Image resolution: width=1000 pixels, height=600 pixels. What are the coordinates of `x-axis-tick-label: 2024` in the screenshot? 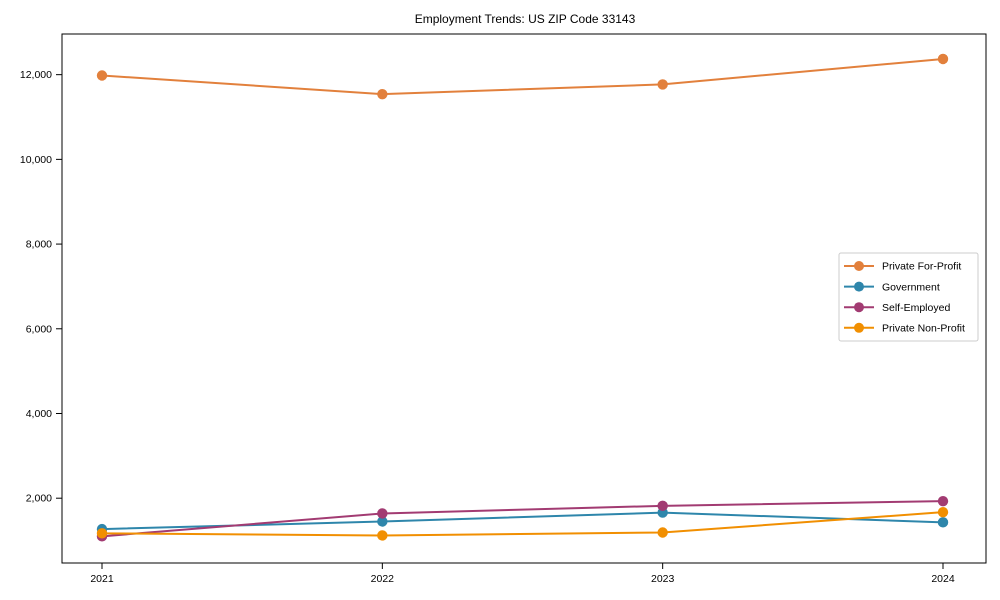 It's located at (943, 579).